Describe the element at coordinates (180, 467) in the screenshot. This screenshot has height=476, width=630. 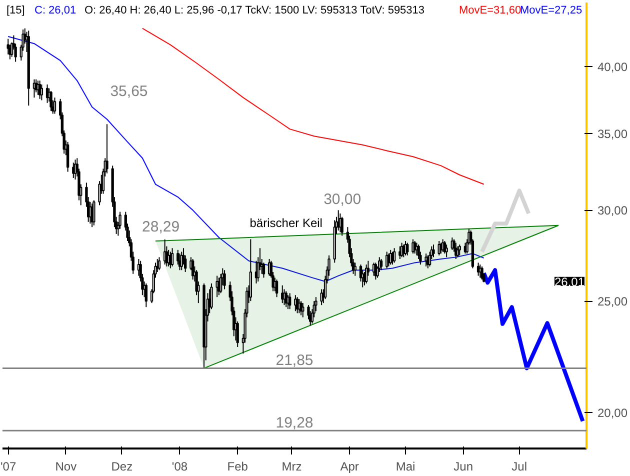
I see `x-tick-label: '08` at that location.